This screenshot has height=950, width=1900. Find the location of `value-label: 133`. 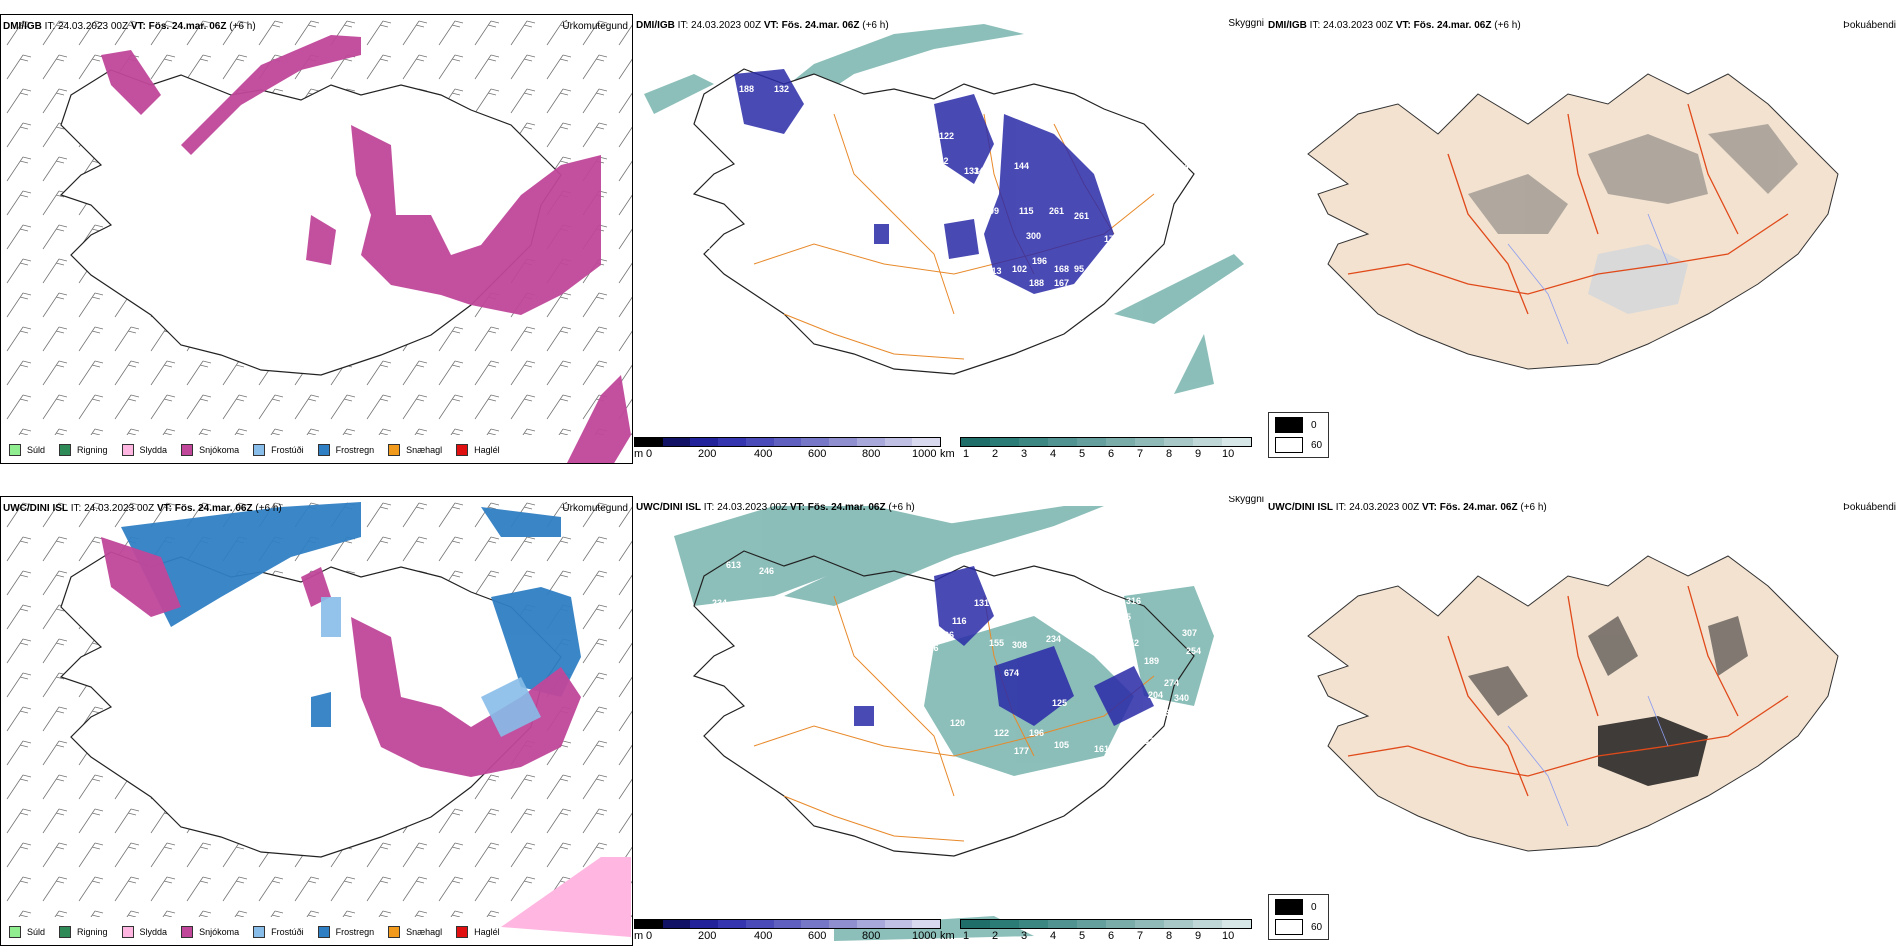

value-label: 133 is located at coordinates (971, 171).